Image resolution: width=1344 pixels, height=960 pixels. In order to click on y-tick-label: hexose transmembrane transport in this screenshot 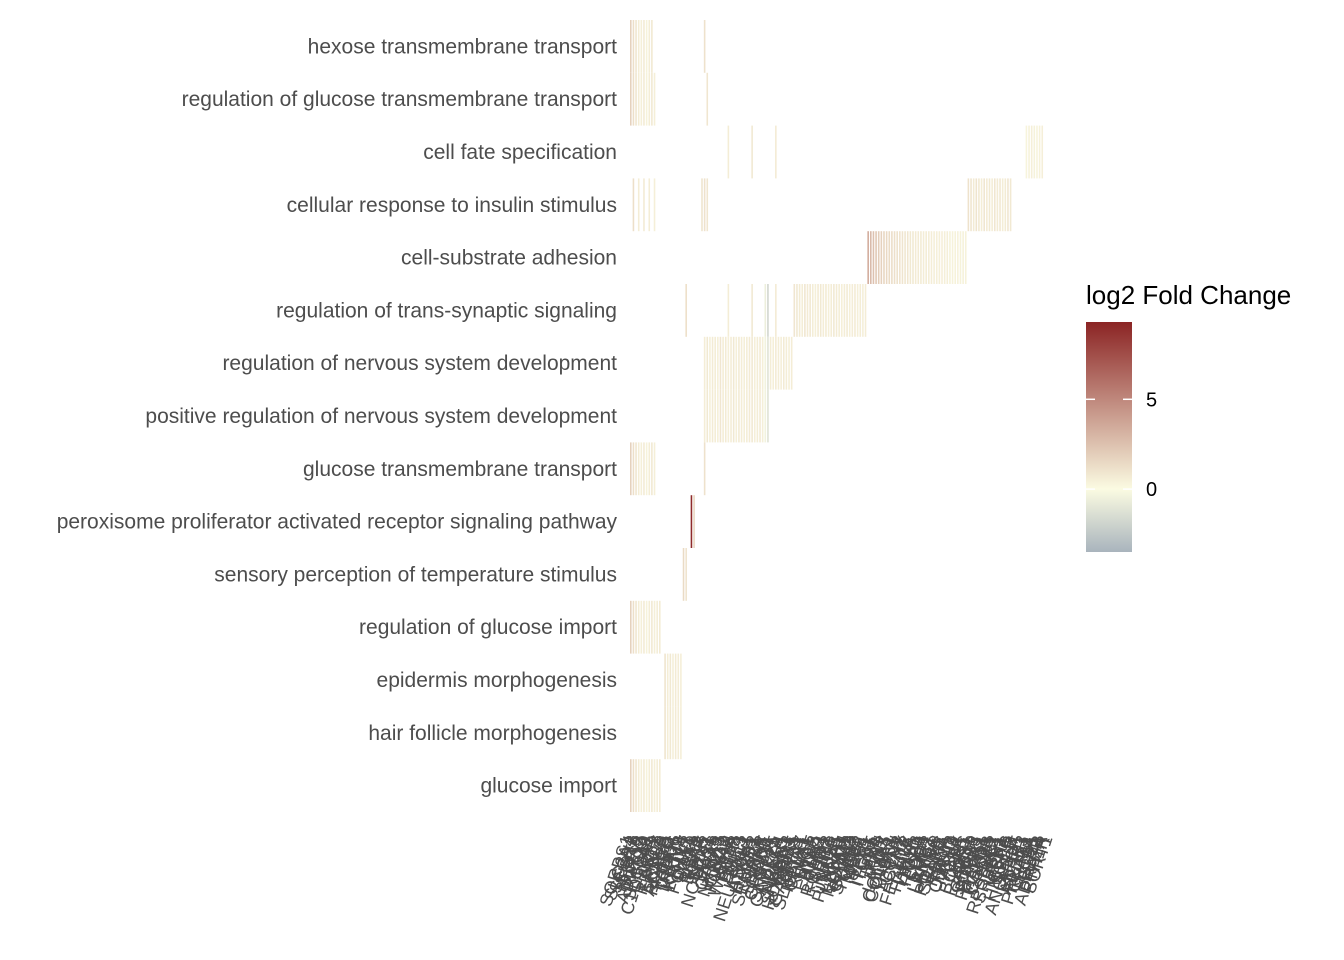, I will do `click(462, 46)`.